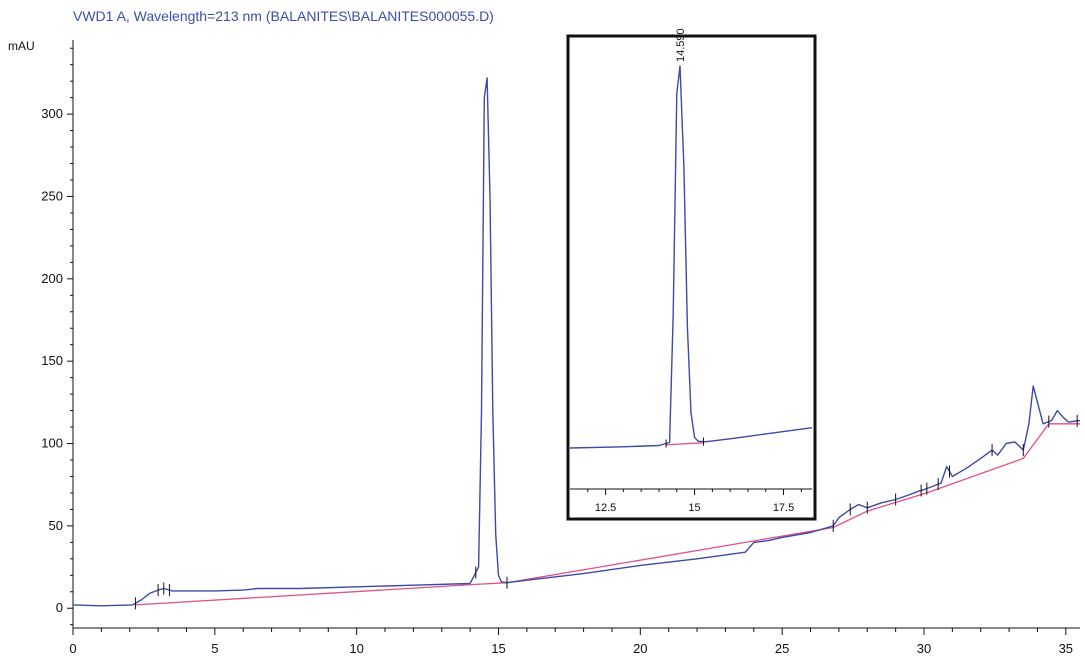 This screenshot has width=1085, height=659. Describe the element at coordinates (56, 525) in the screenshot. I see `y-tick-label: 50` at that location.